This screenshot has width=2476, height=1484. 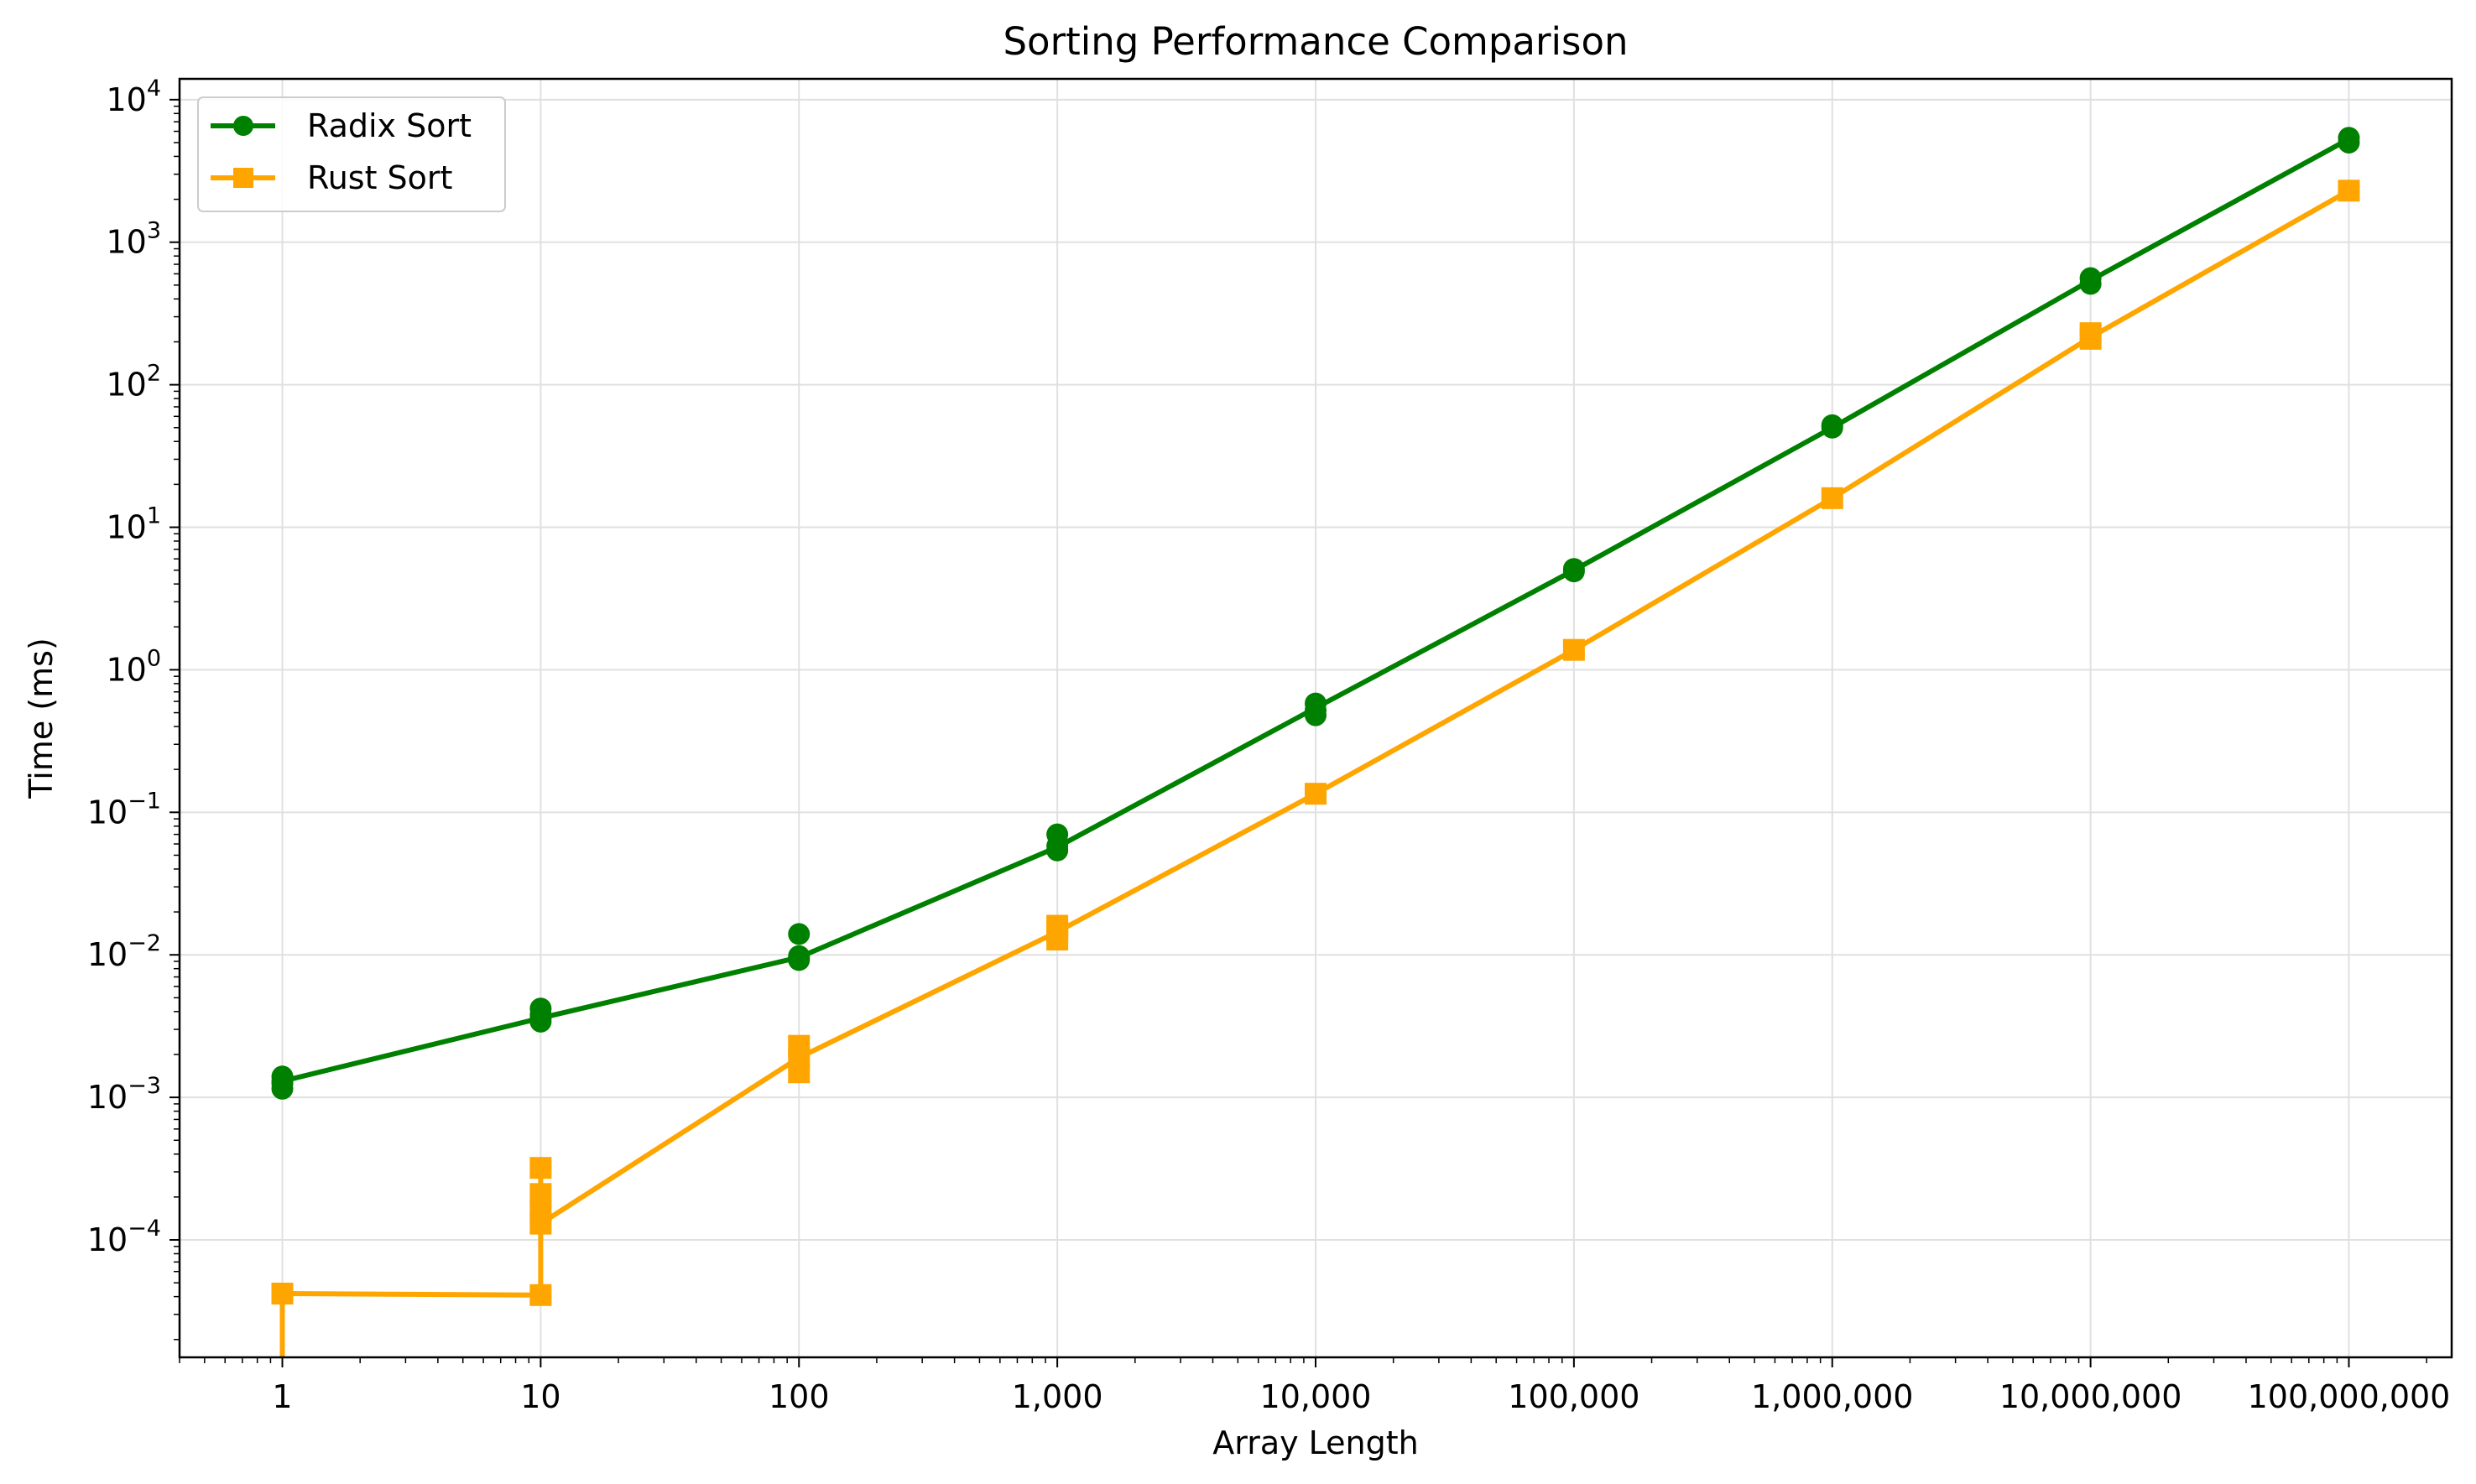 I want to click on y-axis: 10⁻⁴ 10⁻³ 10⁻² 10⁻¹ 10⁰ 10¹ 10² 10³ 10⁴, so click(x=133, y=708).